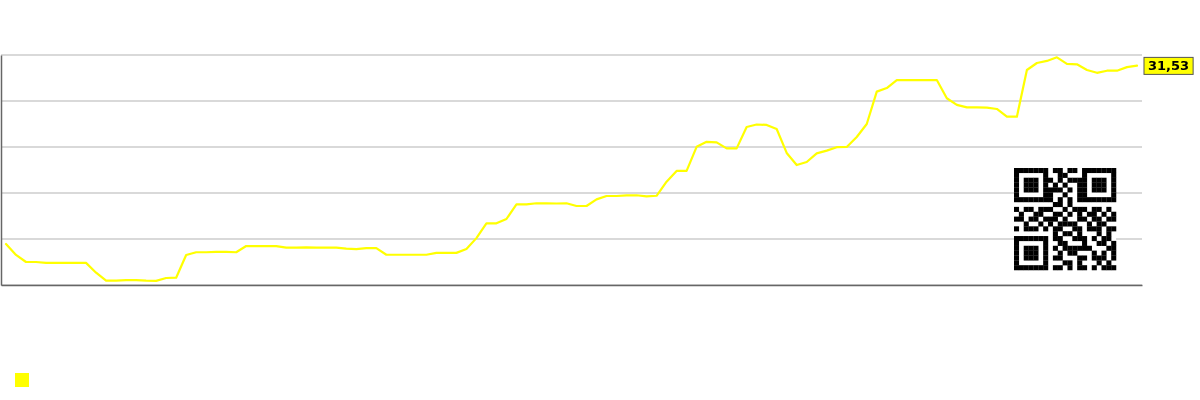  I want to click on data-label: 31,53, so click(1169, 66).